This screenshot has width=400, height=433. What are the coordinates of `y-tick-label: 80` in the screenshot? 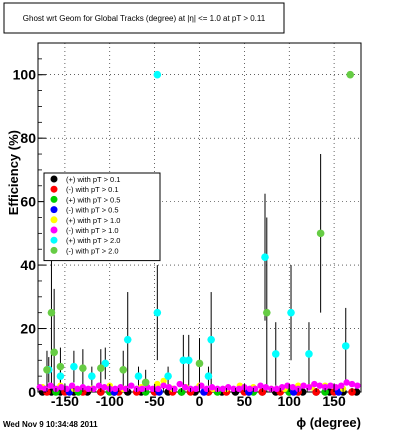 It's located at (28, 138).